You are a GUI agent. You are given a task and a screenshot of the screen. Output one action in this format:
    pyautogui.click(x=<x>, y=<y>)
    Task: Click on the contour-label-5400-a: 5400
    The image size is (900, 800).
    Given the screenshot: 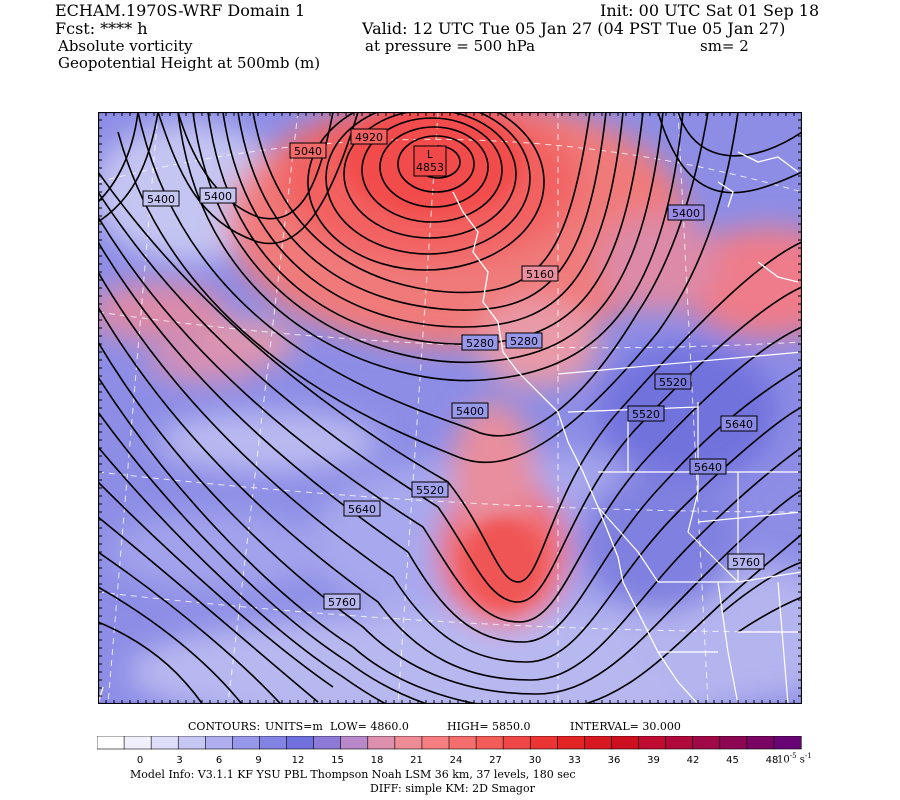 What is the action you would take?
    pyautogui.click(x=161, y=198)
    